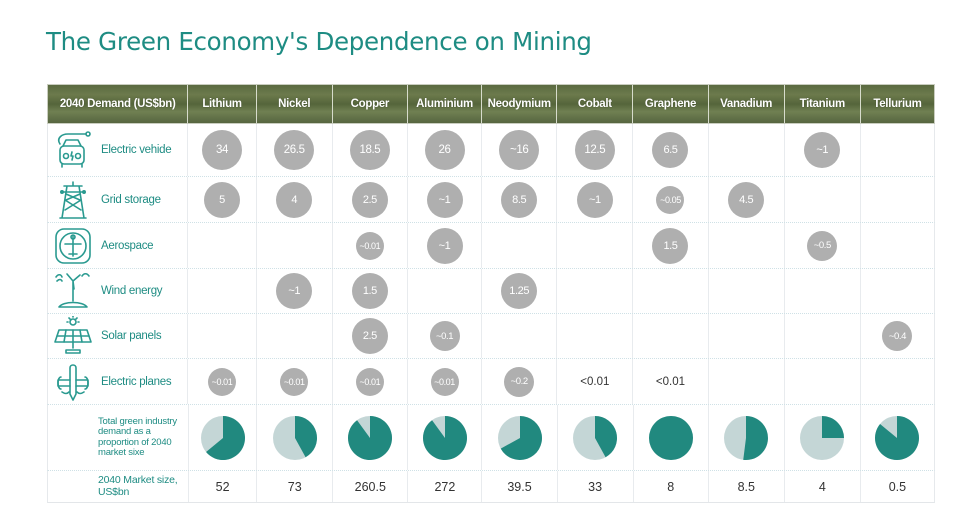  I want to click on market-size-value: 260.5, so click(370, 486).